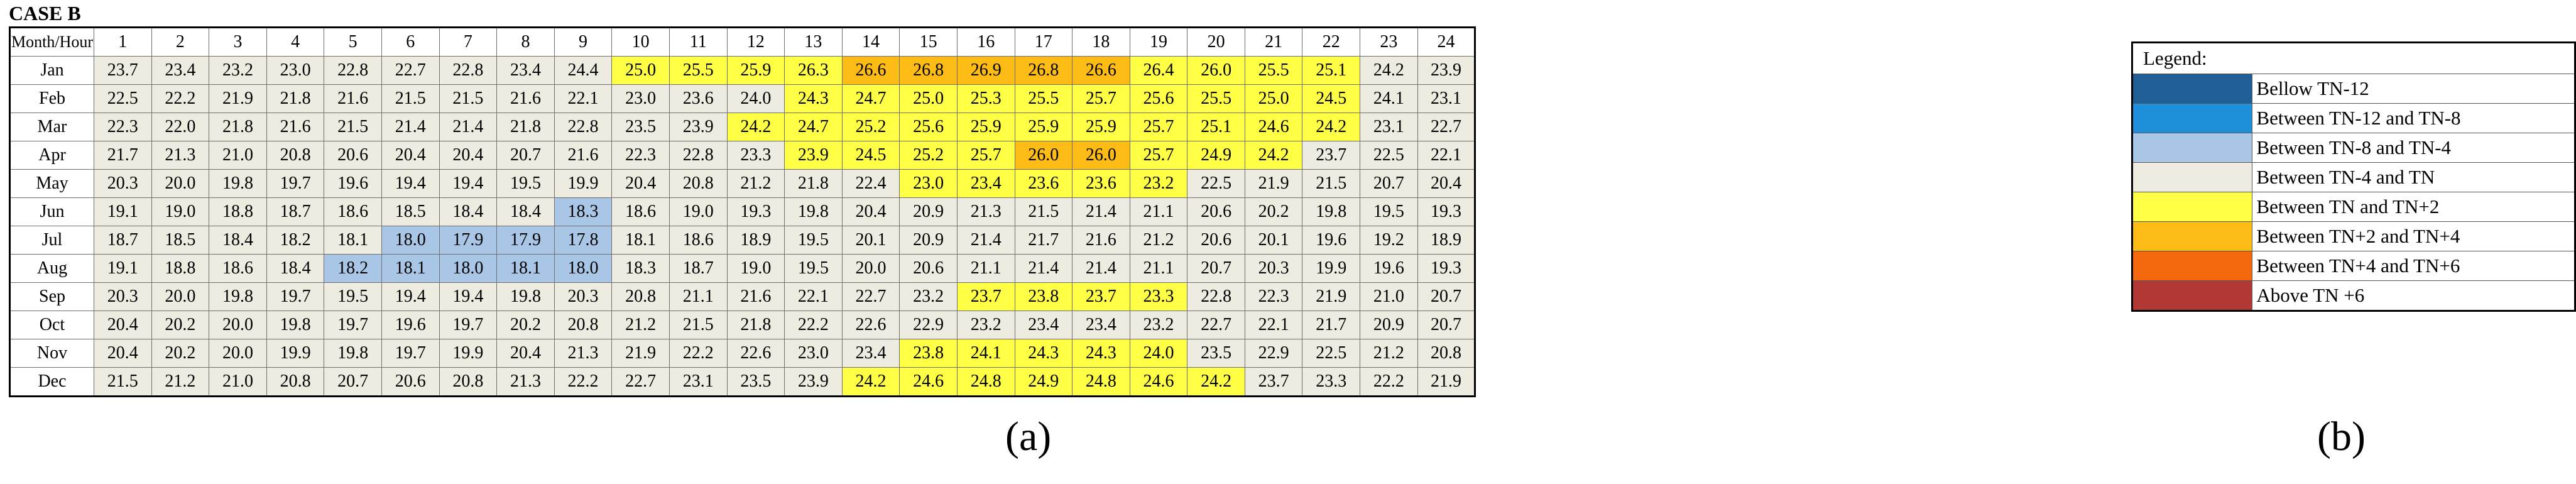 The width and height of the screenshot is (2576, 484). I want to click on hour-header-10: 10, so click(640, 42).